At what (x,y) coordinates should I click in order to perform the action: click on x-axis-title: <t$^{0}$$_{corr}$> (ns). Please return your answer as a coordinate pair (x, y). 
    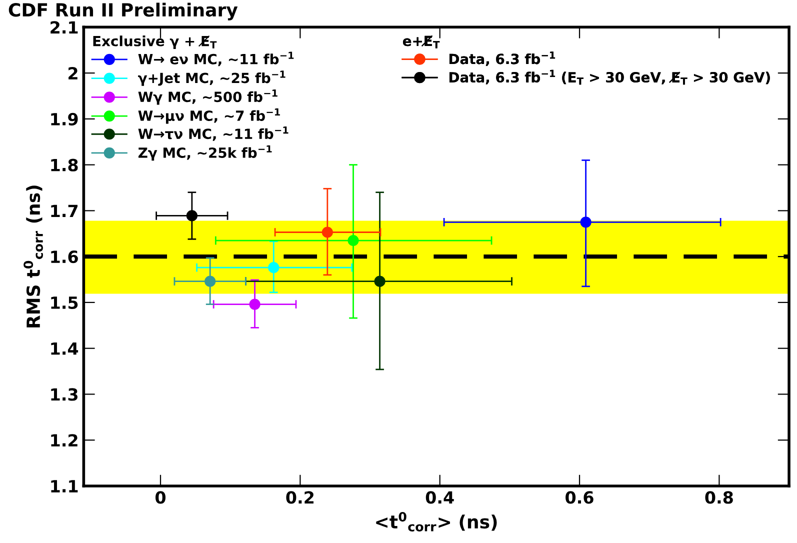
    Looking at the image, I should click on (436, 522).